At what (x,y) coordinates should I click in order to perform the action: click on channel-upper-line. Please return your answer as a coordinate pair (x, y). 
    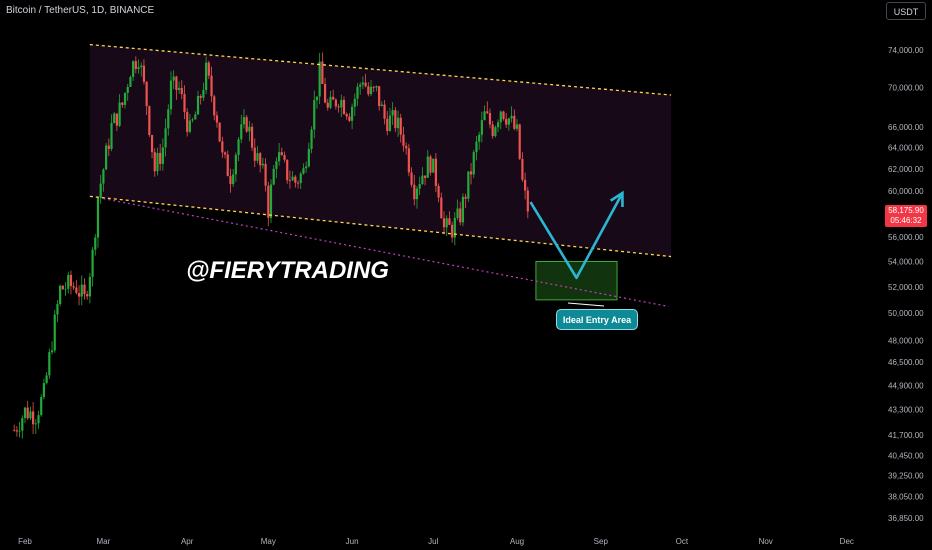
    Looking at the image, I should click on (380, 69).